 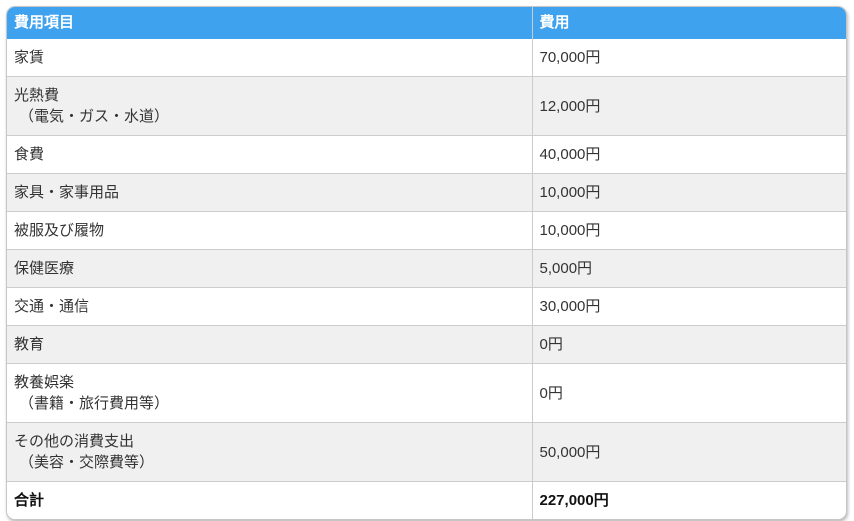 What do you see at coordinates (270, 106) in the screenshot?
I see `expense-item-cell: 光熱費 （電気・ガス・水道）` at bounding box center [270, 106].